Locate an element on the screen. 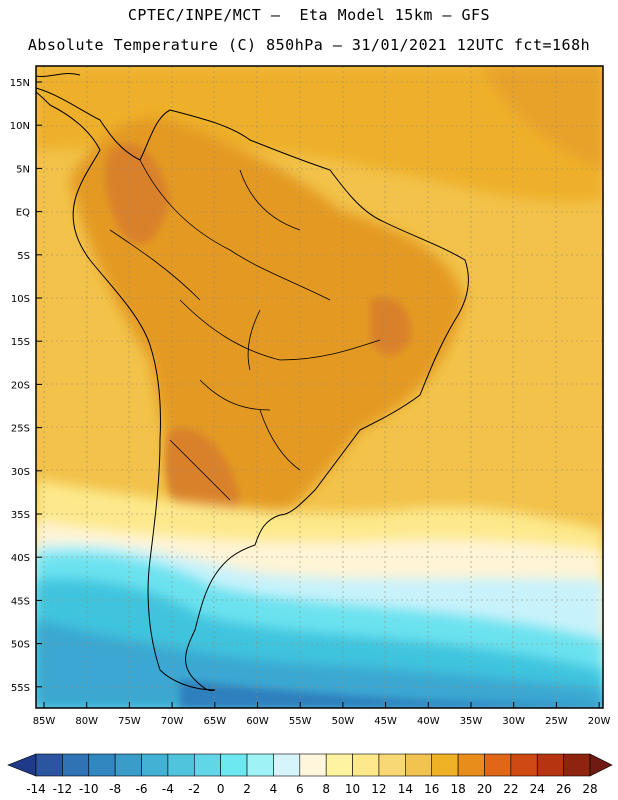  lon-label: 40W is located at coordinates (428, 721).